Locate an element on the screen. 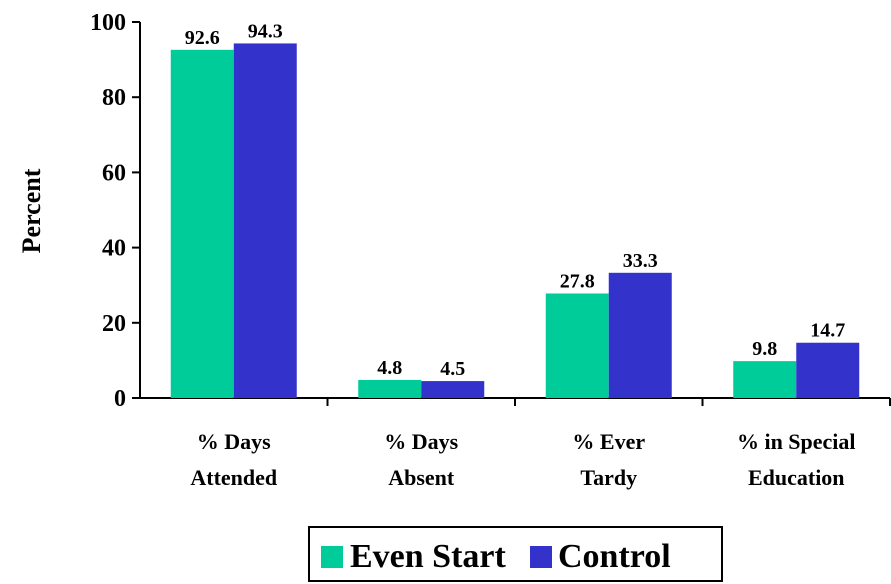 This screenshot has height=584, width=891. bar-value-label: 14.7 is located at coordinates (827, 331).